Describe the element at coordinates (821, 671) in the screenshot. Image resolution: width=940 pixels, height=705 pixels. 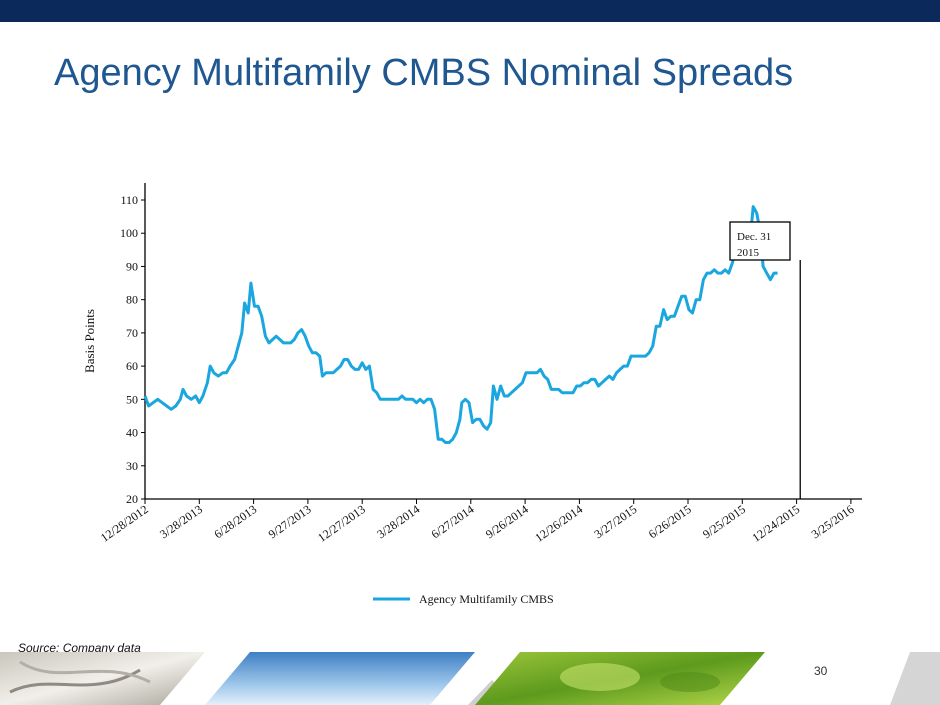
I see `page-number: 30` at that location.